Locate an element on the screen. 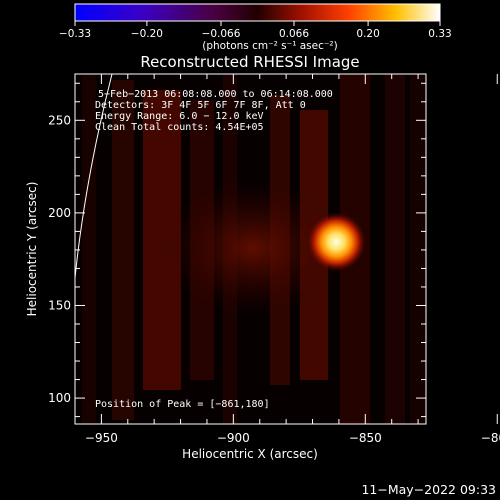  colorbar-ticks: −0.33 −0.20 −0.066 0.066 0.20 0.33 is located at coordinates (255, 30).